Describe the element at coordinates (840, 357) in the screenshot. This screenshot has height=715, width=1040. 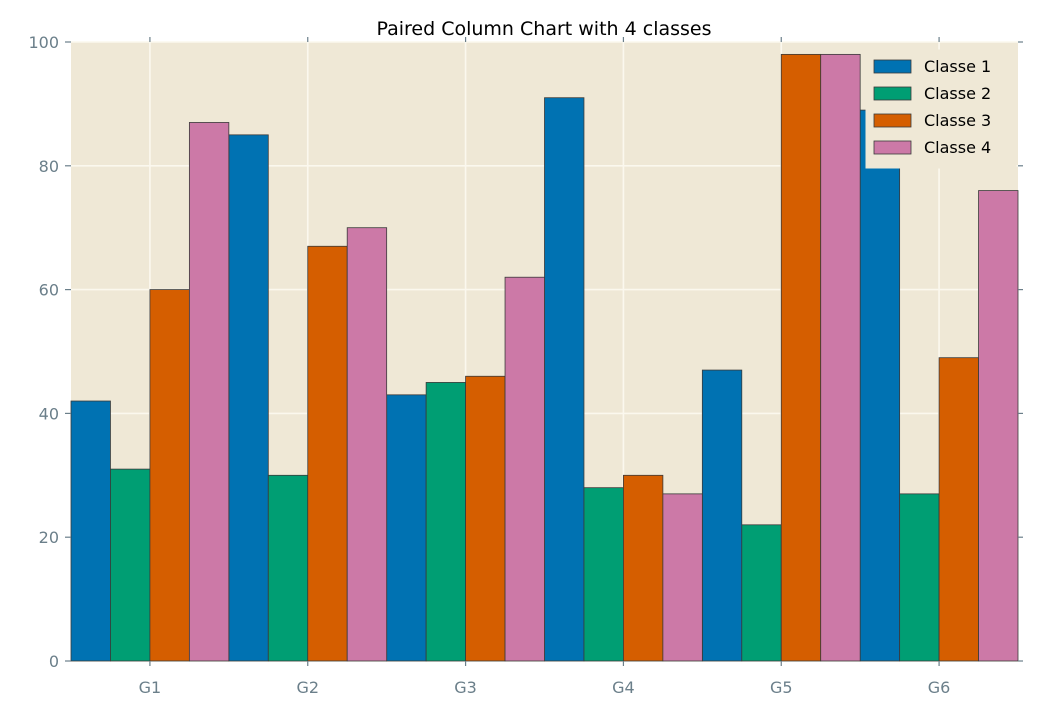
I see `bar-classe-4-g5` at that location.